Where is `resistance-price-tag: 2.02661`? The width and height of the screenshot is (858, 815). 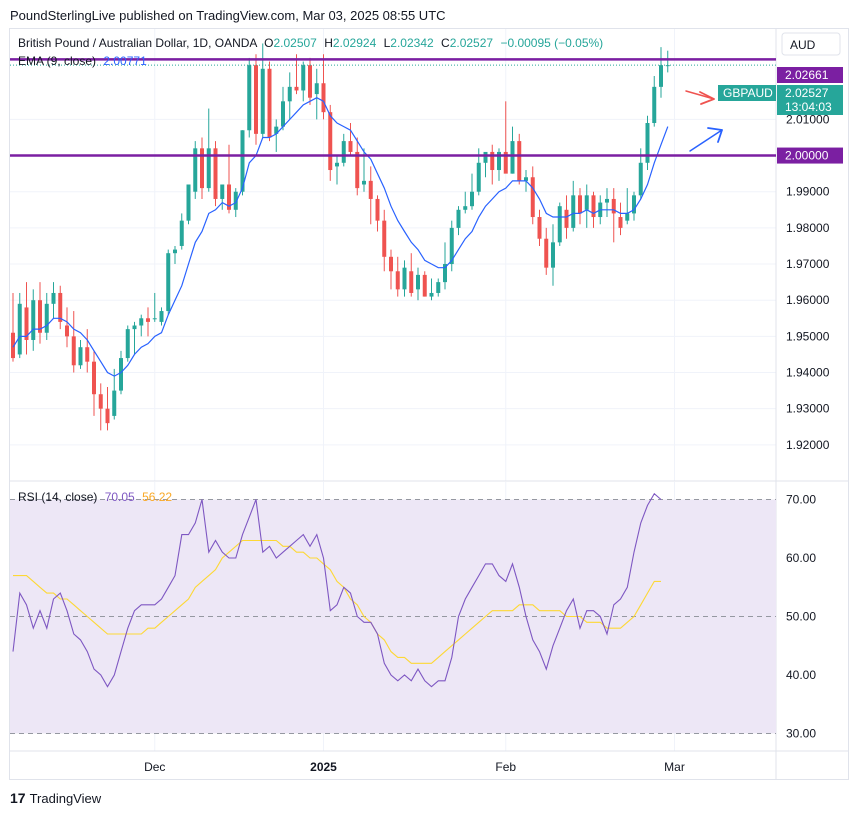 resistance-price-tag: 2.02661 is located at coordinates (810, 75).